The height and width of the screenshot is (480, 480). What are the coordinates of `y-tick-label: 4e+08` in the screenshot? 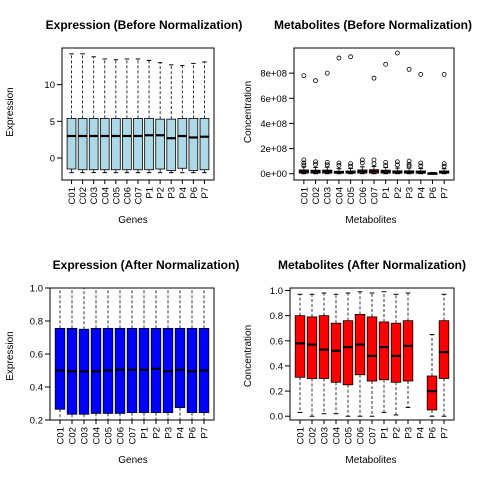 It's located at (273, 124).